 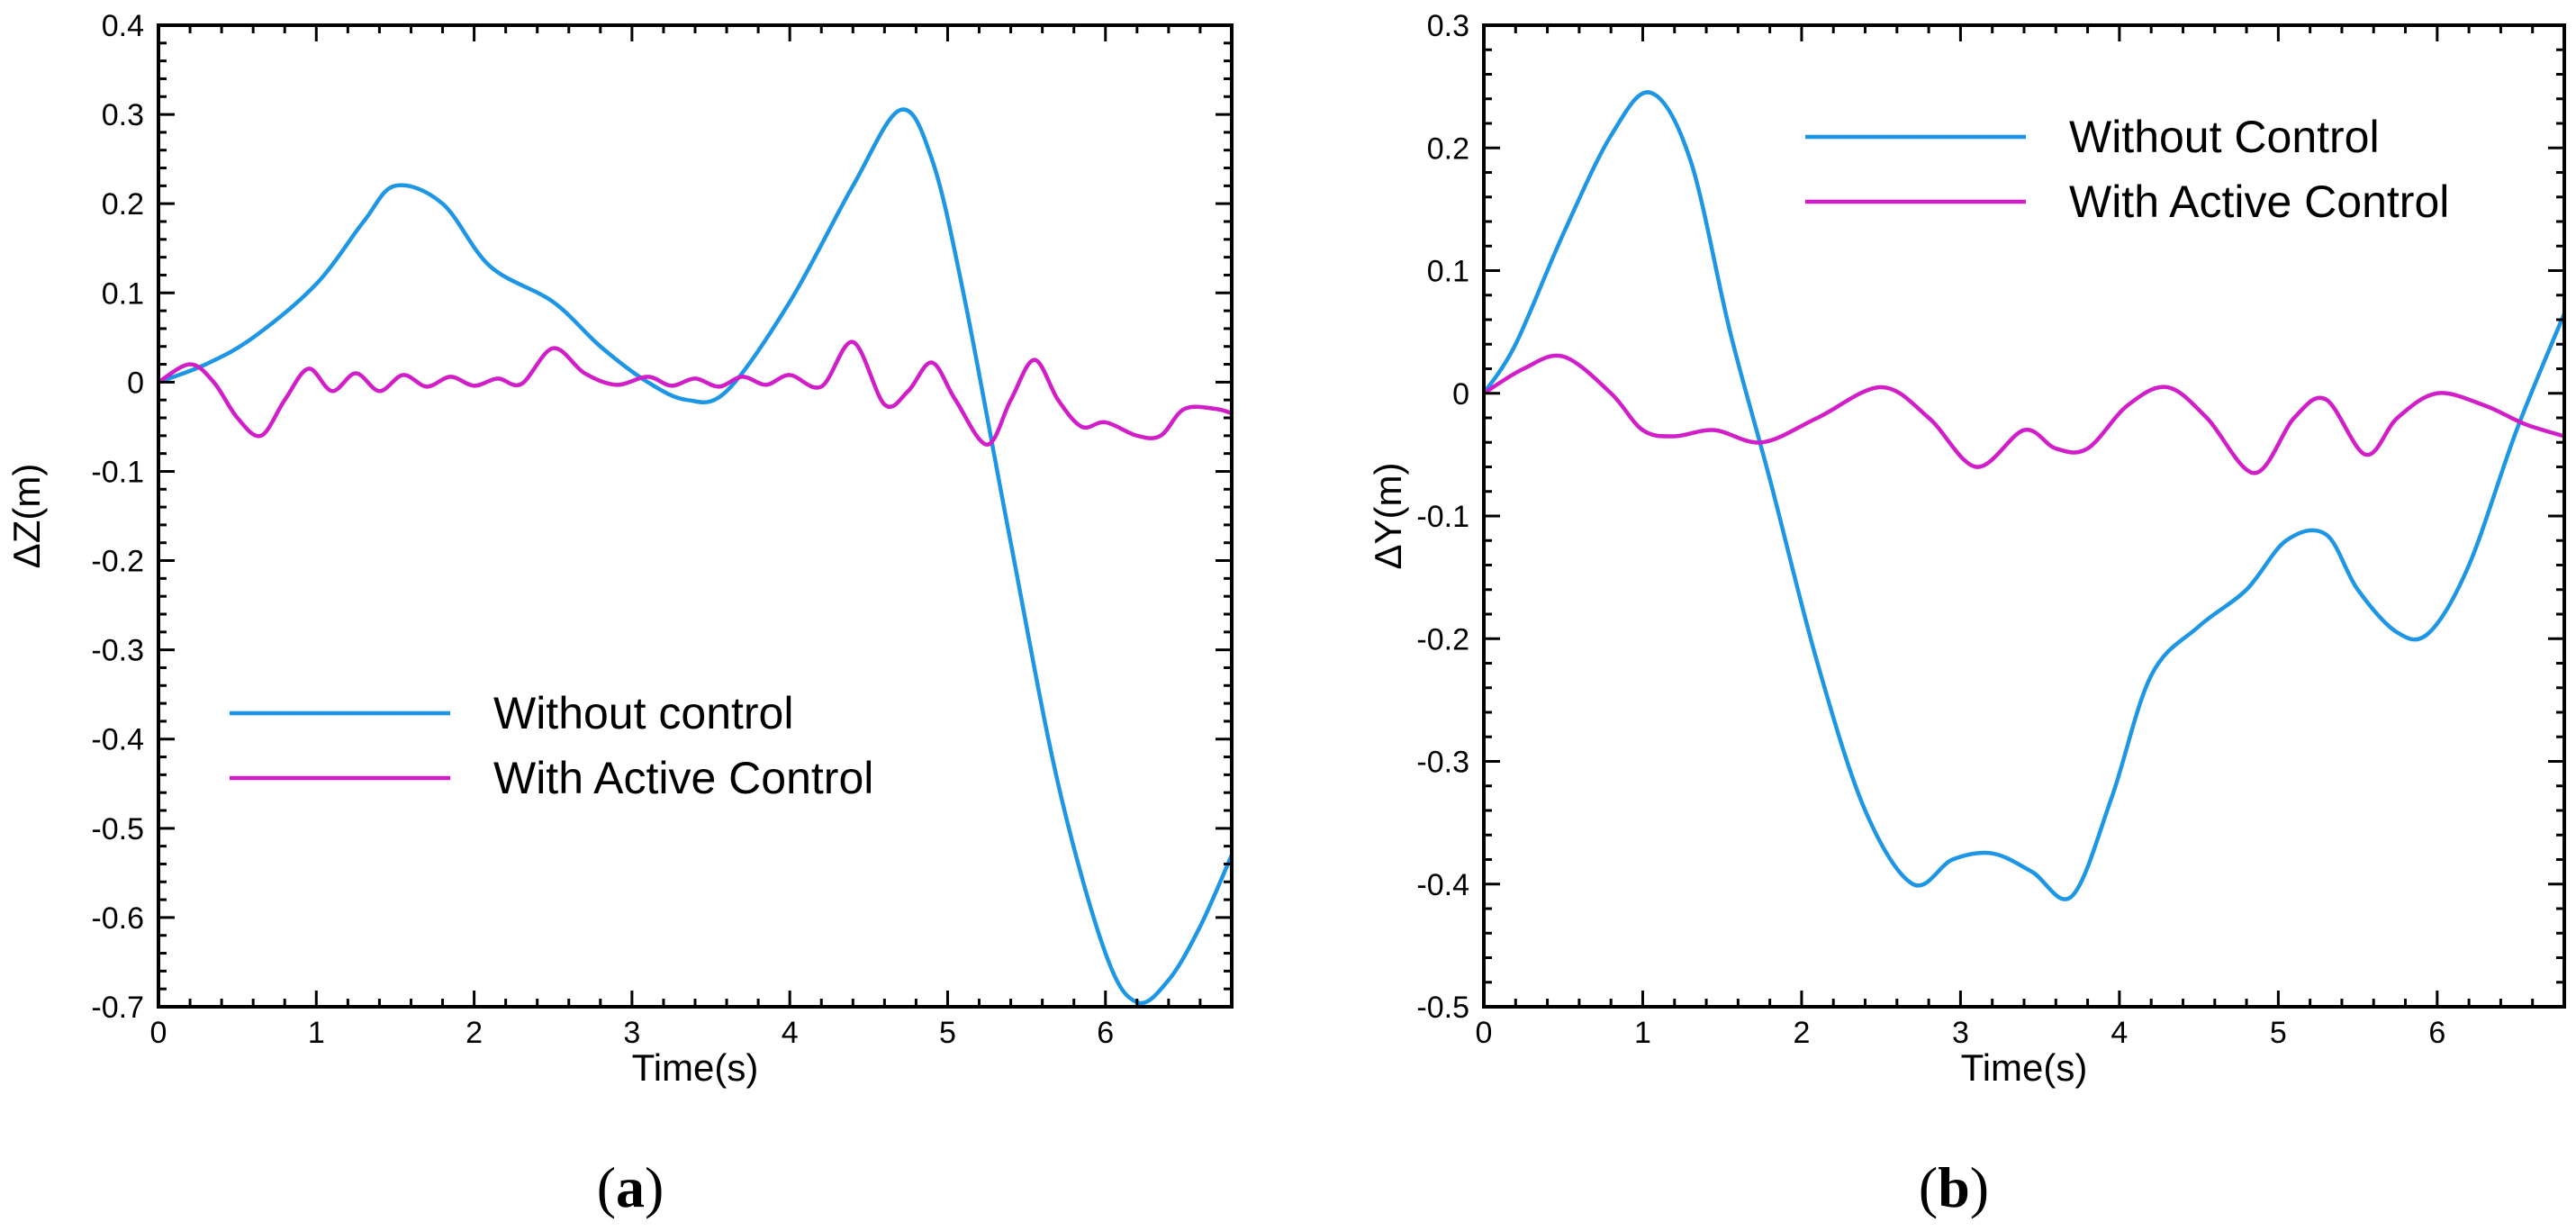 What do you see at coordinates (2436, 1033) in the screenshot?
I see `panel-b-xtick-label: 6` at bounding box center [2436, 1033].